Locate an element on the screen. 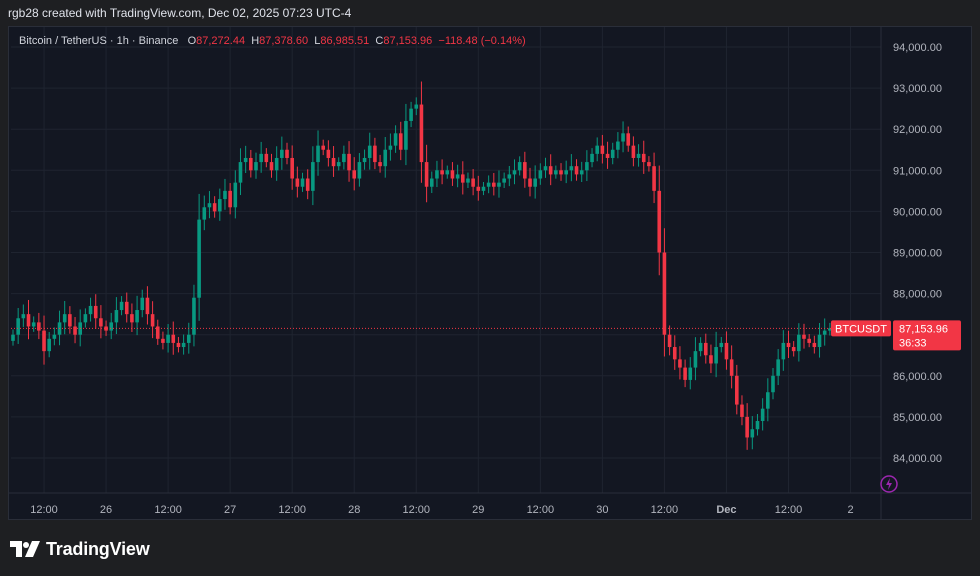 The width and height of the screenshot is (980, 576). y-tick-label: 85,000.00 is located at coordinates (917, 418).